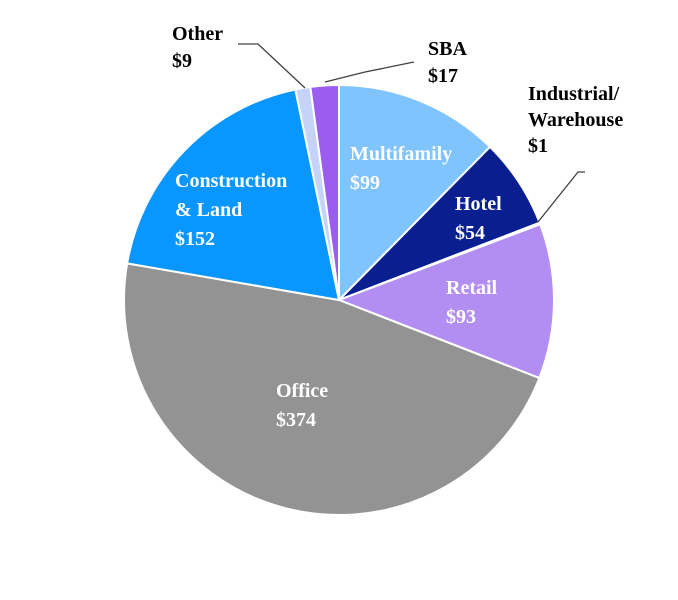 The height and width of the screenshot is (600, 678). I want to click on leader-line-other, so click(272, 66).